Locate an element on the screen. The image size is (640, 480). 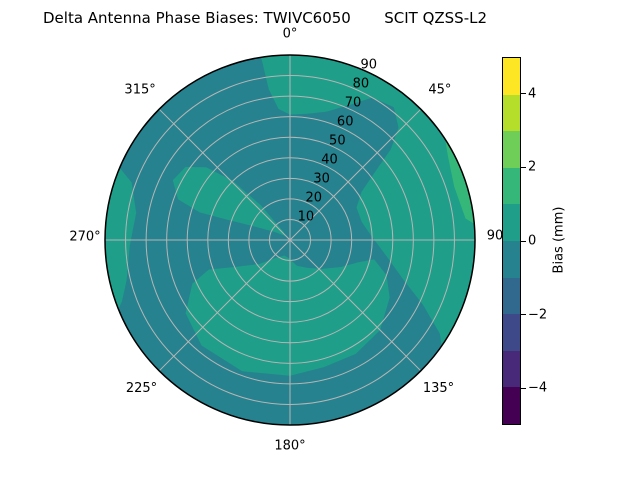
contour-region-lower-left-blob is located at coordinates (287, 315).